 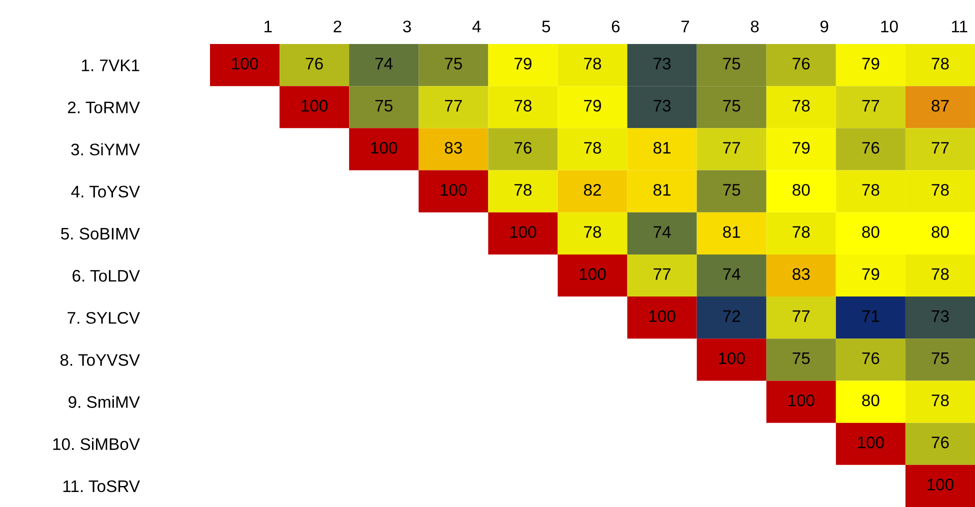 What do you see at coordinates (105, 192) in the screenshot?
I see `y-tick-label: 4. ToYSV` at bounding box center [105, 192].